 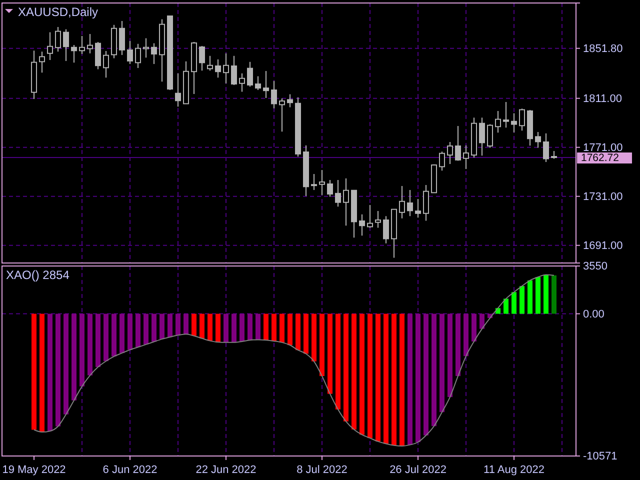 I want to click on y-tick-label: 1731.00, so click(x=603, y=196).